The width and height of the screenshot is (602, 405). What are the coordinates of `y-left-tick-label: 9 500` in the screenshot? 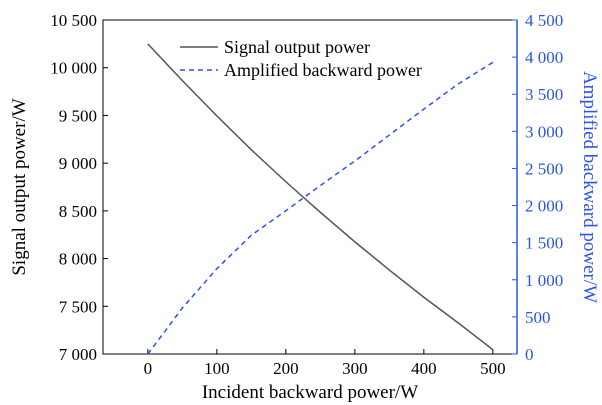 It's located at (78, 115).